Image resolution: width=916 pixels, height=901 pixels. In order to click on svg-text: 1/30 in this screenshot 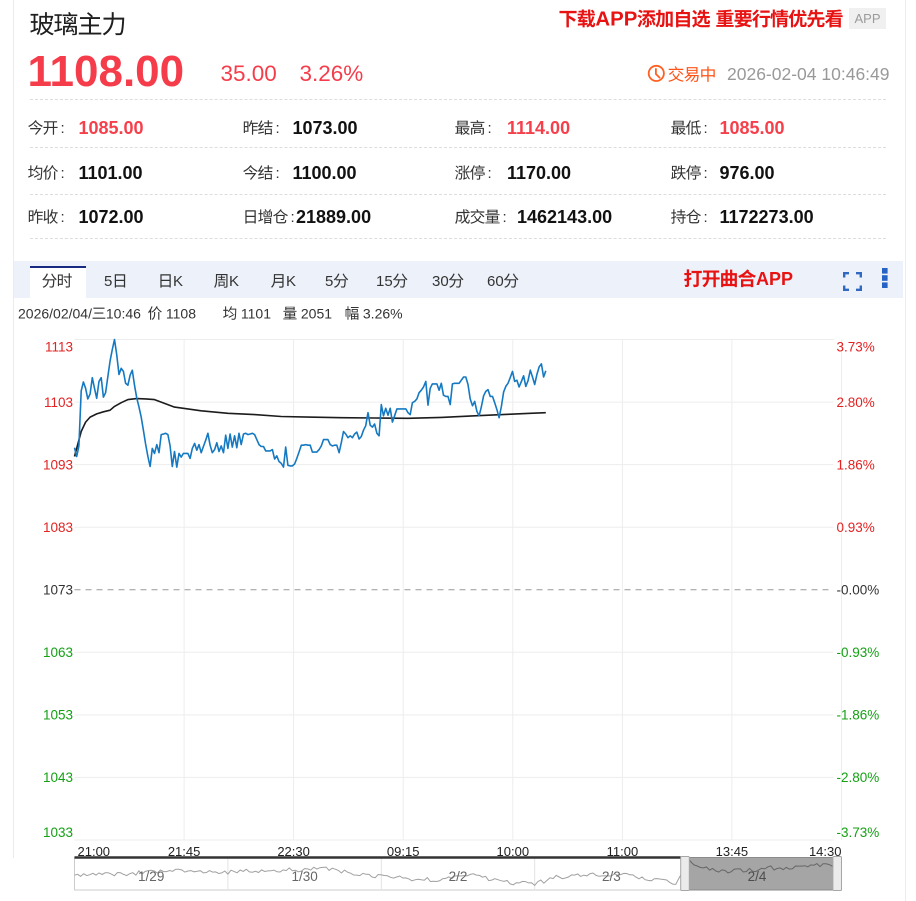, I will do `click(304, 876)`.